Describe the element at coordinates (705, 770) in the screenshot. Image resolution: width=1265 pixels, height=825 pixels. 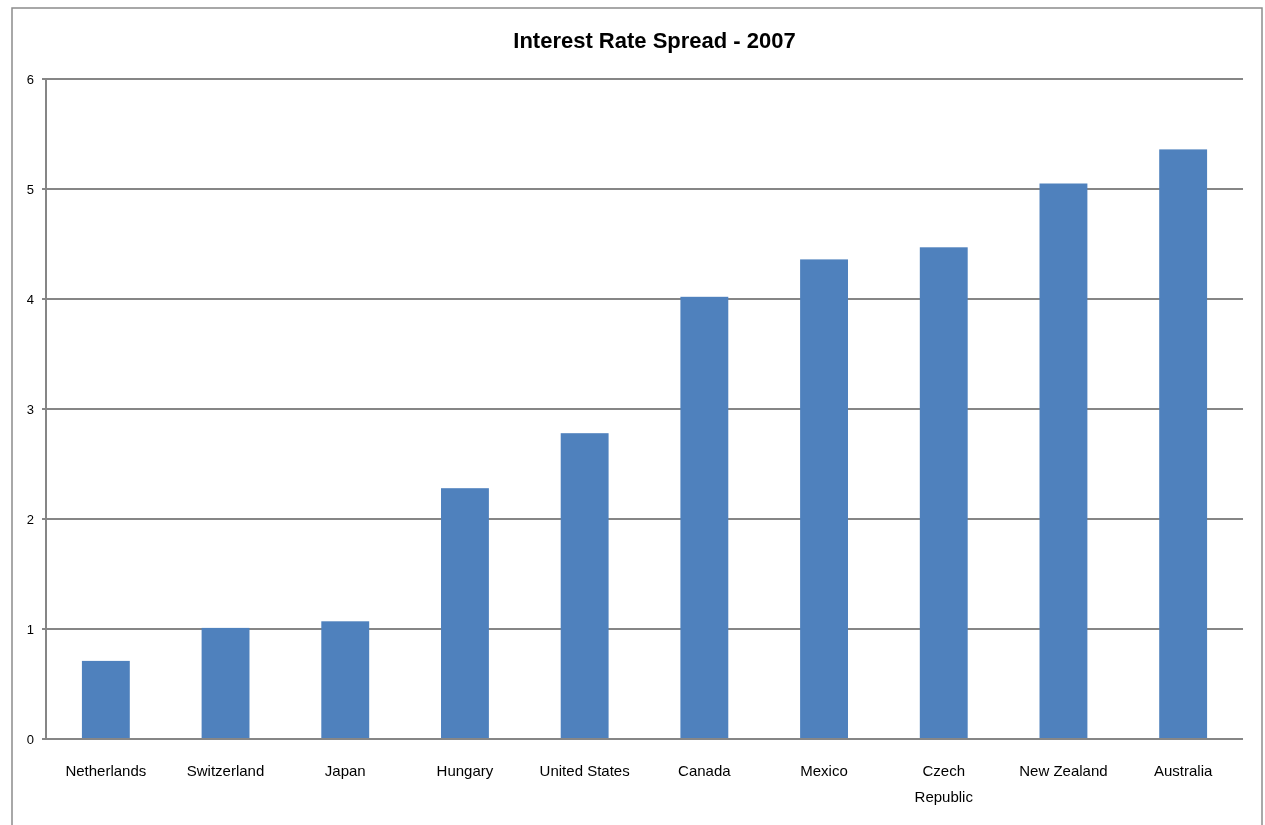
I see `x-tick-label: Canada` at that location.